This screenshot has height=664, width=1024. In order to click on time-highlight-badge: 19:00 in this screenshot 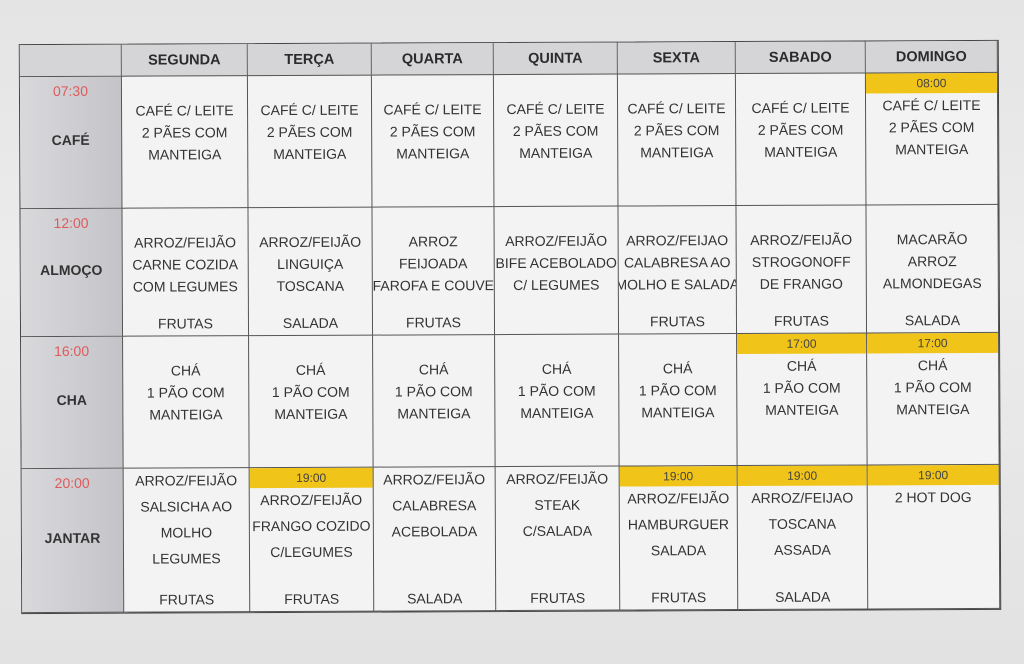, I will do `click(311, 478)`.